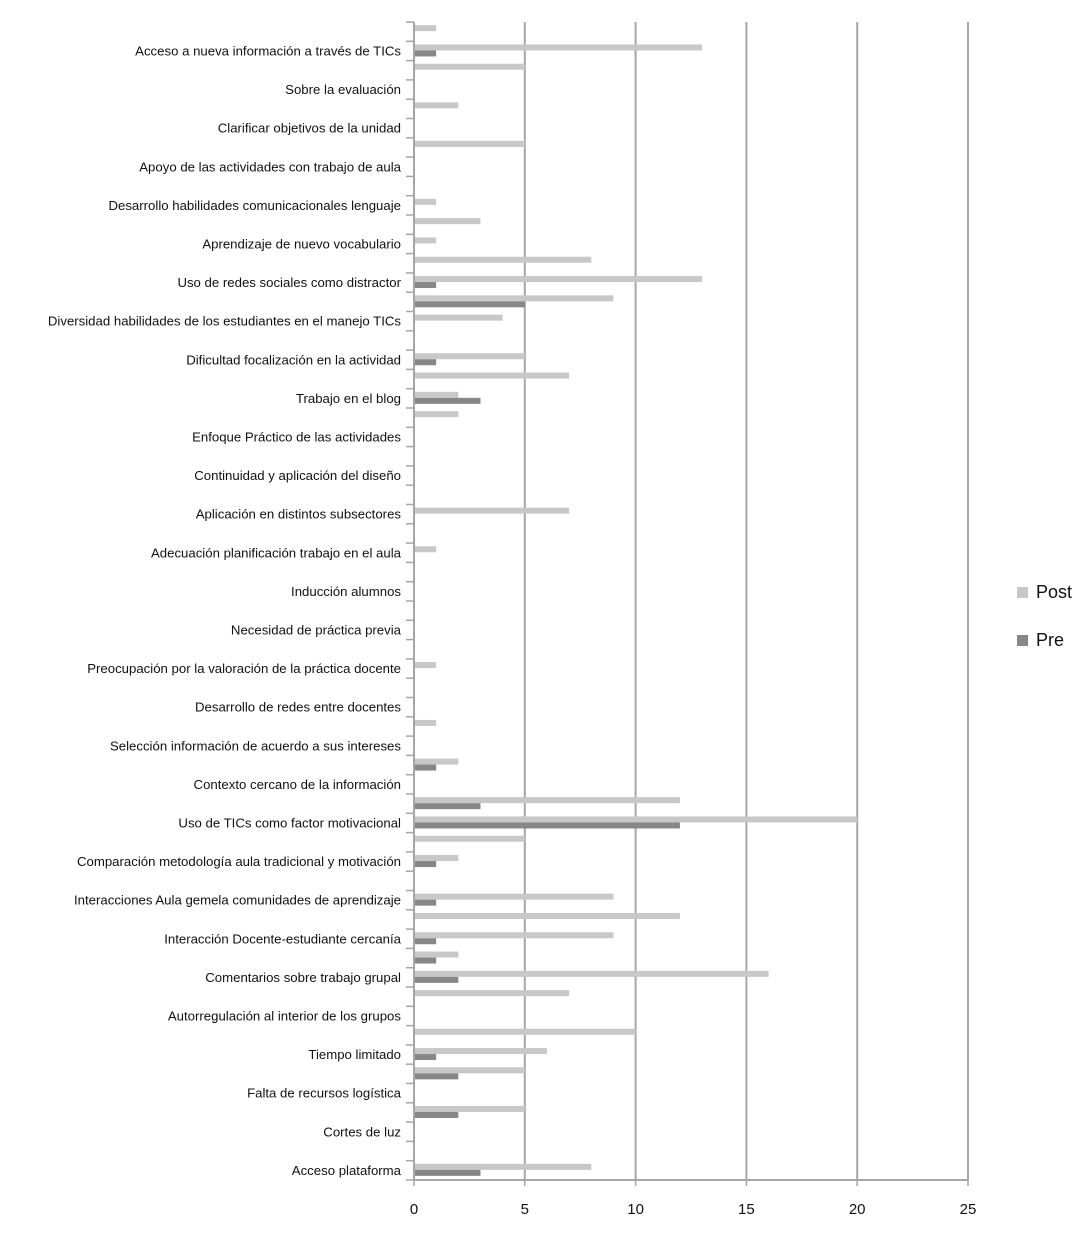  I want to click on category-label: Trabajo en el blog, so click(348, 398).